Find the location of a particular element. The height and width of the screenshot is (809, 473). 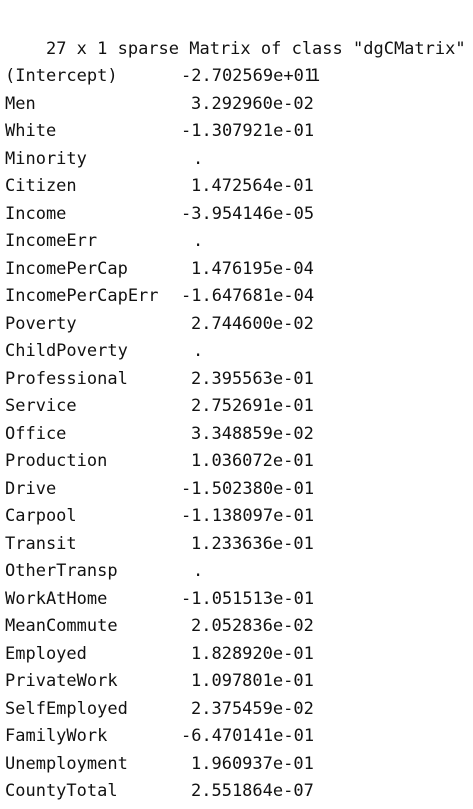

matrix-row: Production 1.036072e-01 is located at coordinates (237, 462).